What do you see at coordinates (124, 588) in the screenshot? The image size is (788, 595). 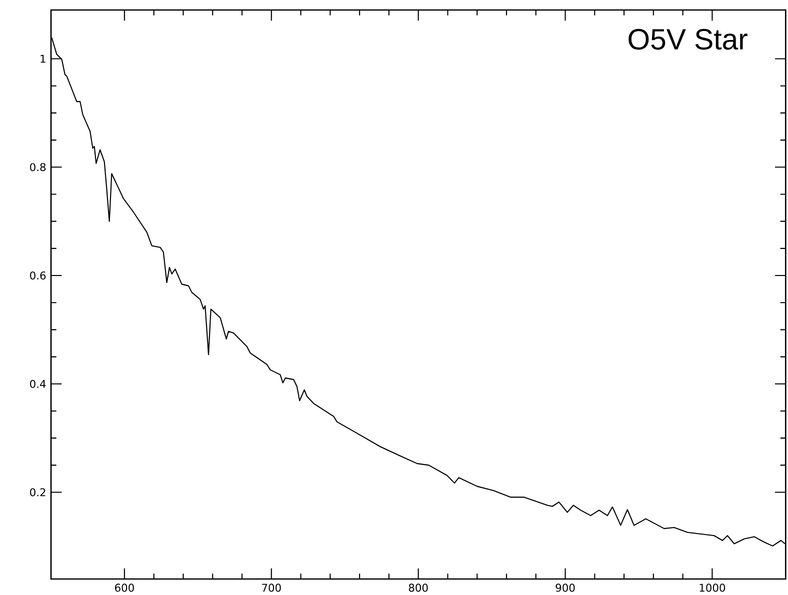 I see `x-tick-label: 600` at bounding box center [124, 588].